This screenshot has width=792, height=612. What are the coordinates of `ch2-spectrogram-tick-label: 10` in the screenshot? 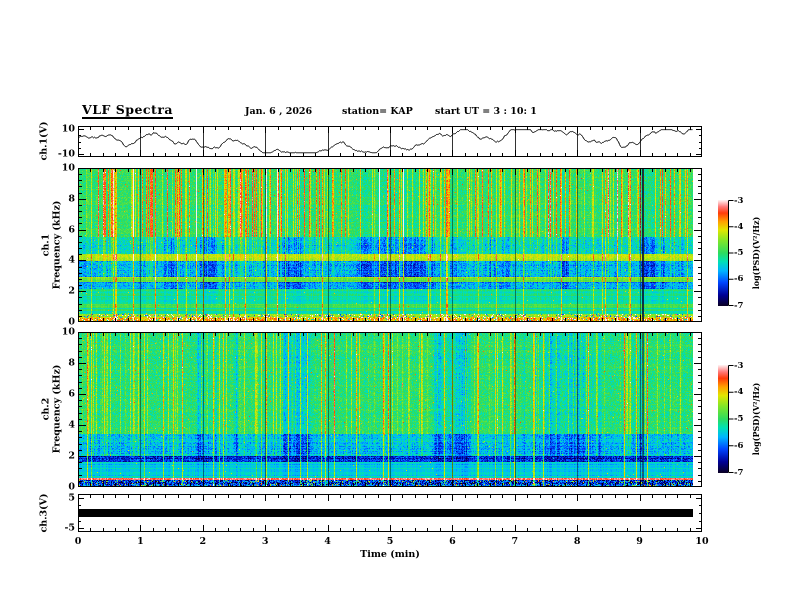 It's located at (68, 332).